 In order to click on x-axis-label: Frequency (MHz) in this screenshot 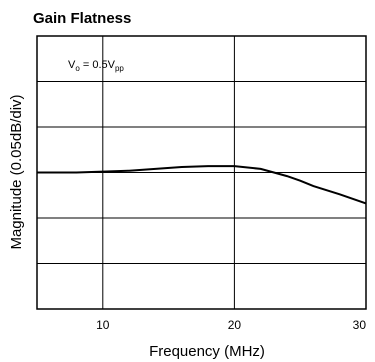, I will do `click(207, 351)`.